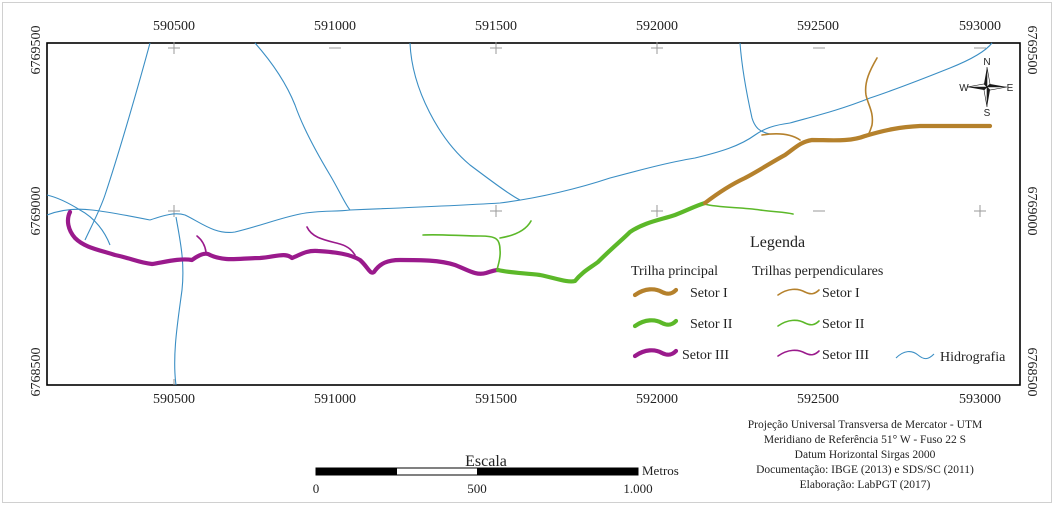 The image size is (1054, 505). Describe the element at coordinates (1010, 88) in the screenshot. I see `east-label: E` at that location.